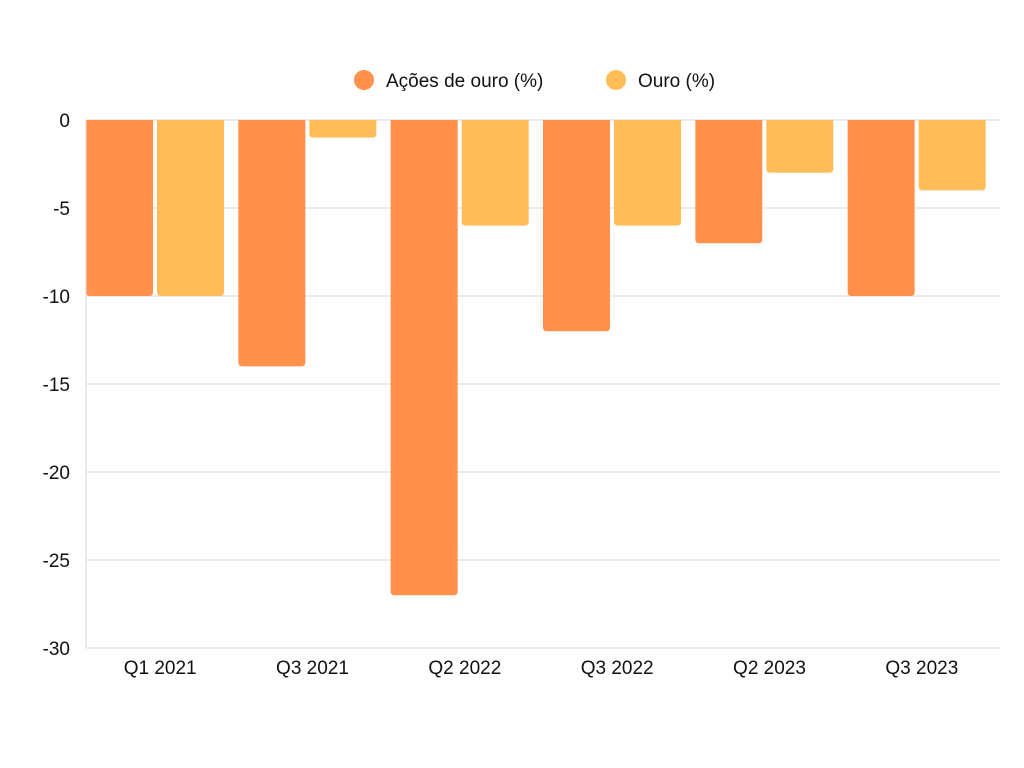 Image resolution: width=1024 pixels, height=768 pixels. What do you see at coordinates (56, 649) in the screenshot?
I see `y-tick-label: -30` at bounding box center [56, 649].